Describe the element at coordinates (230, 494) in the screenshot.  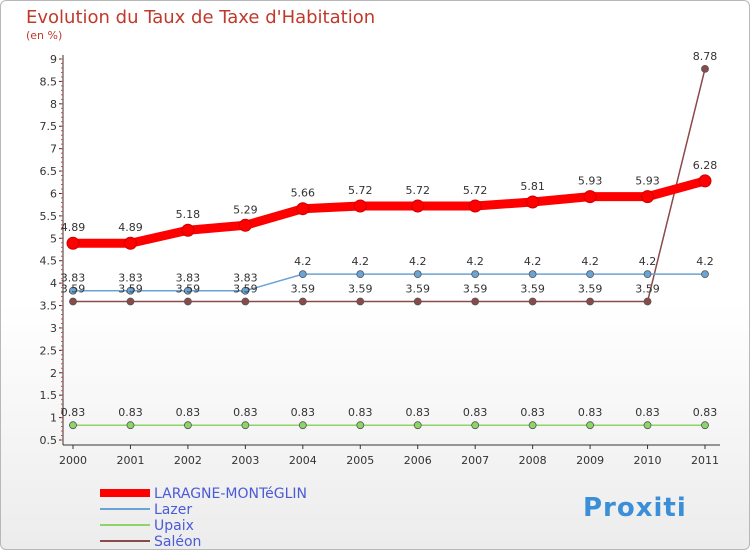
I see `legend-label: LARAGNE-MONTéGLIN` at that location.